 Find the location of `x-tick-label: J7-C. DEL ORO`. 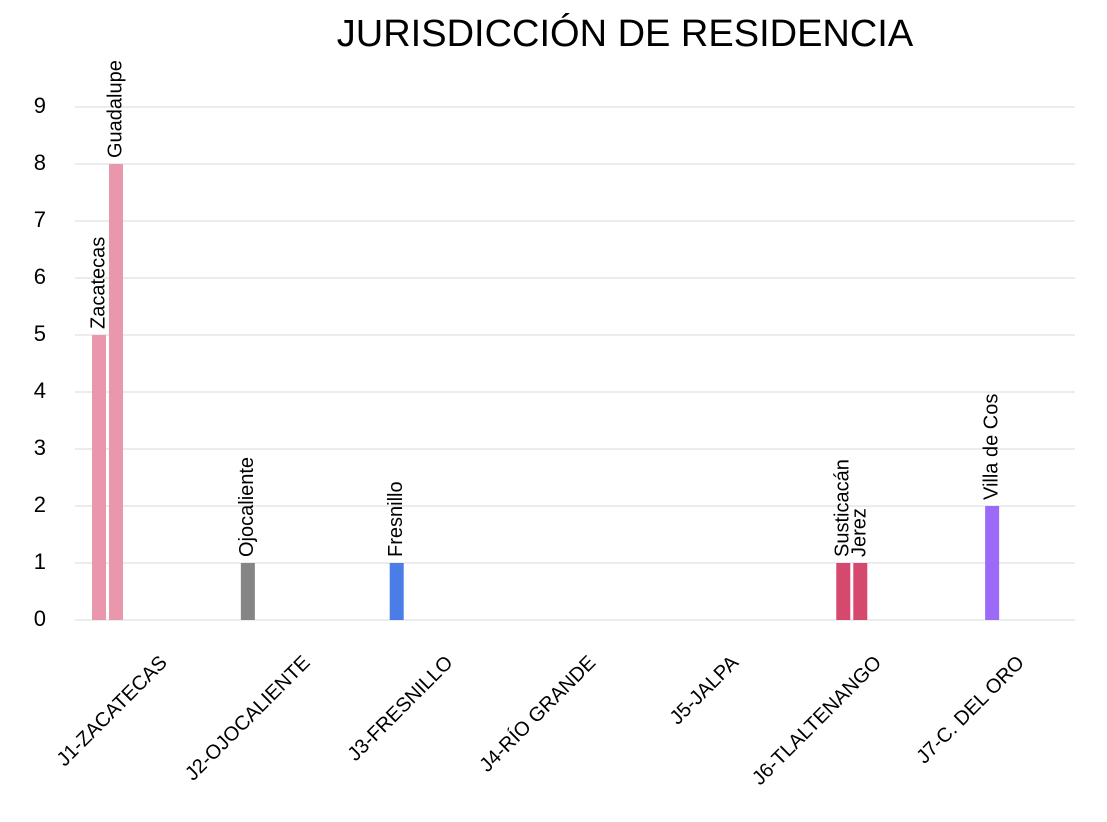

x-tick-label: J7-C. DEL ORO is located at coordinates (970, 710).